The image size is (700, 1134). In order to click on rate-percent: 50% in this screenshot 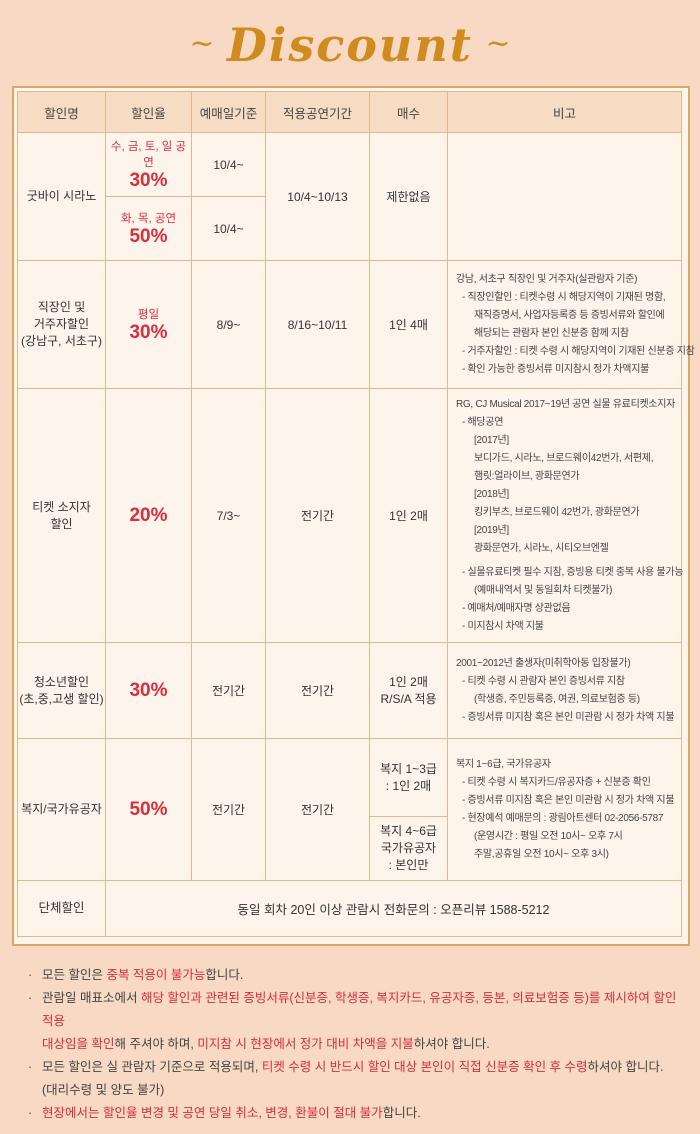, I will do `click(148, 809)`.